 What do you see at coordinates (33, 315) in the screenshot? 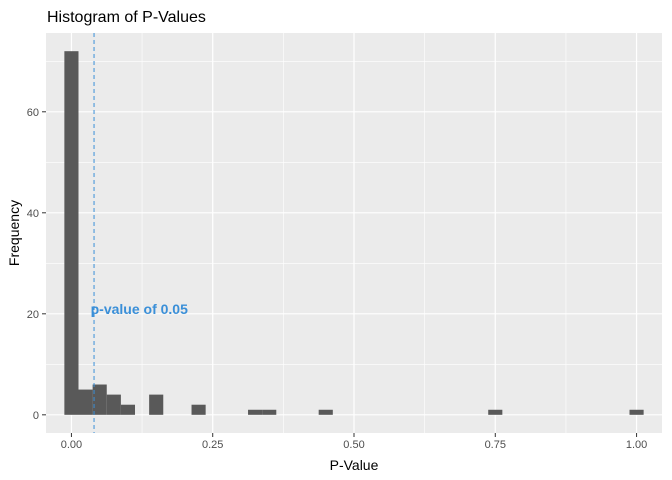
I see `y-tick-label: 20` at bounding box center [33, 315].